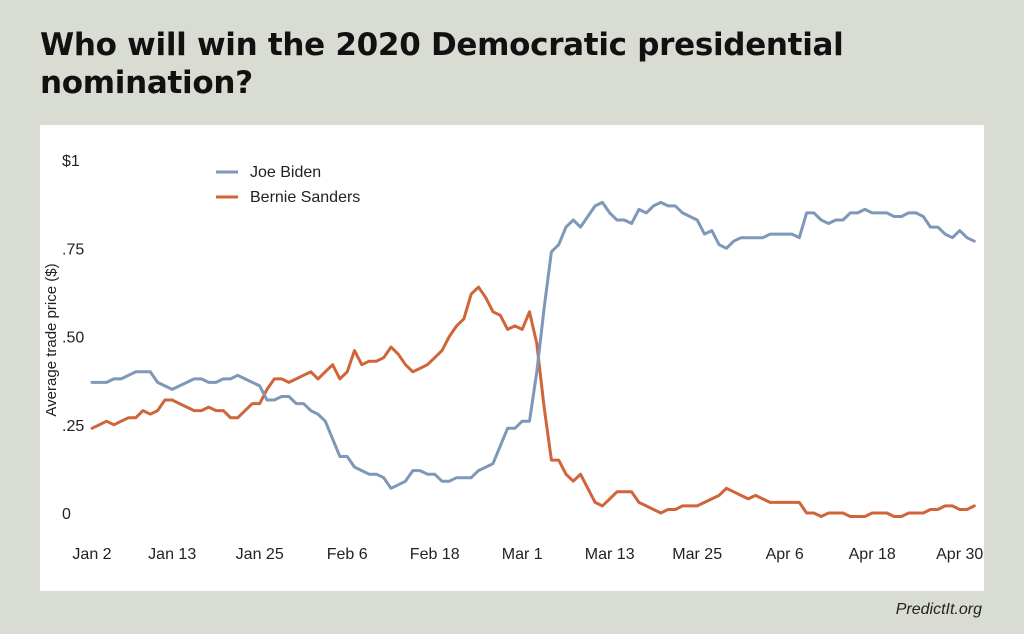 The height and width of the screenshot is (634, 1024). Describe the element at coordinates (288, 185) in the screenshot. I see `legend: Joe Biden Bernie Sanders` at that location.